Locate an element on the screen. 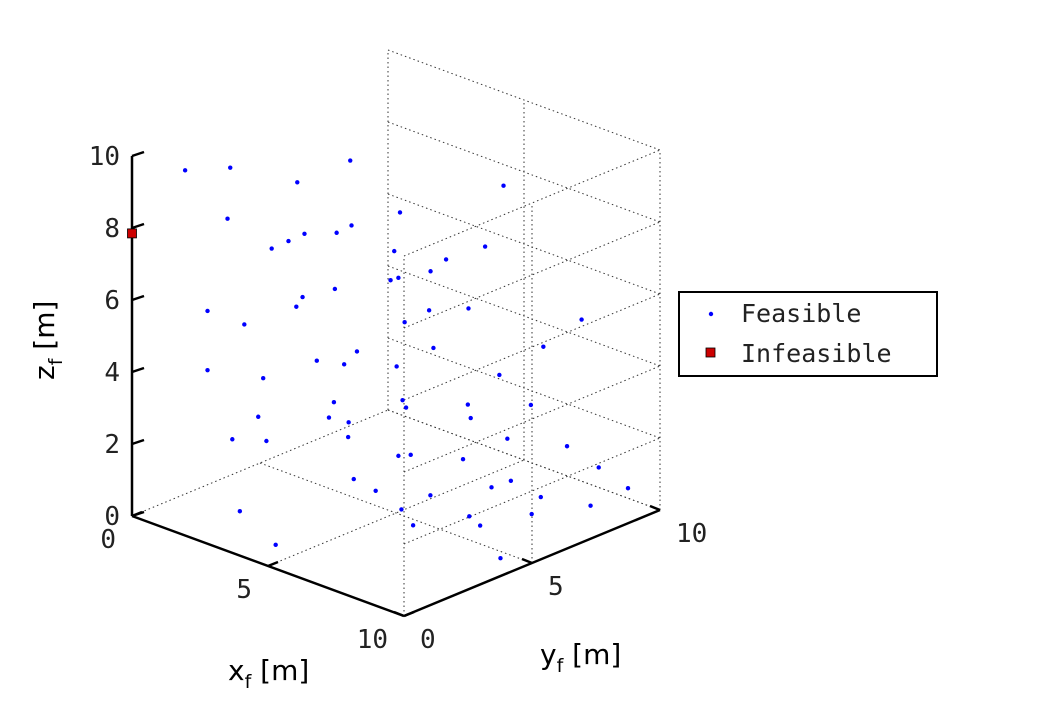 This screenshot has height=704, width=1038. x-tick-label: 5 is located at coordinates (244, 590).